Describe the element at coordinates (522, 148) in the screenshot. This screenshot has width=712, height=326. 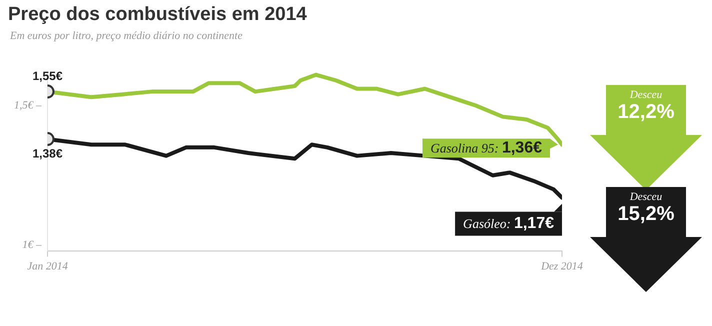
I see `data-label: 1,36€` at that location.